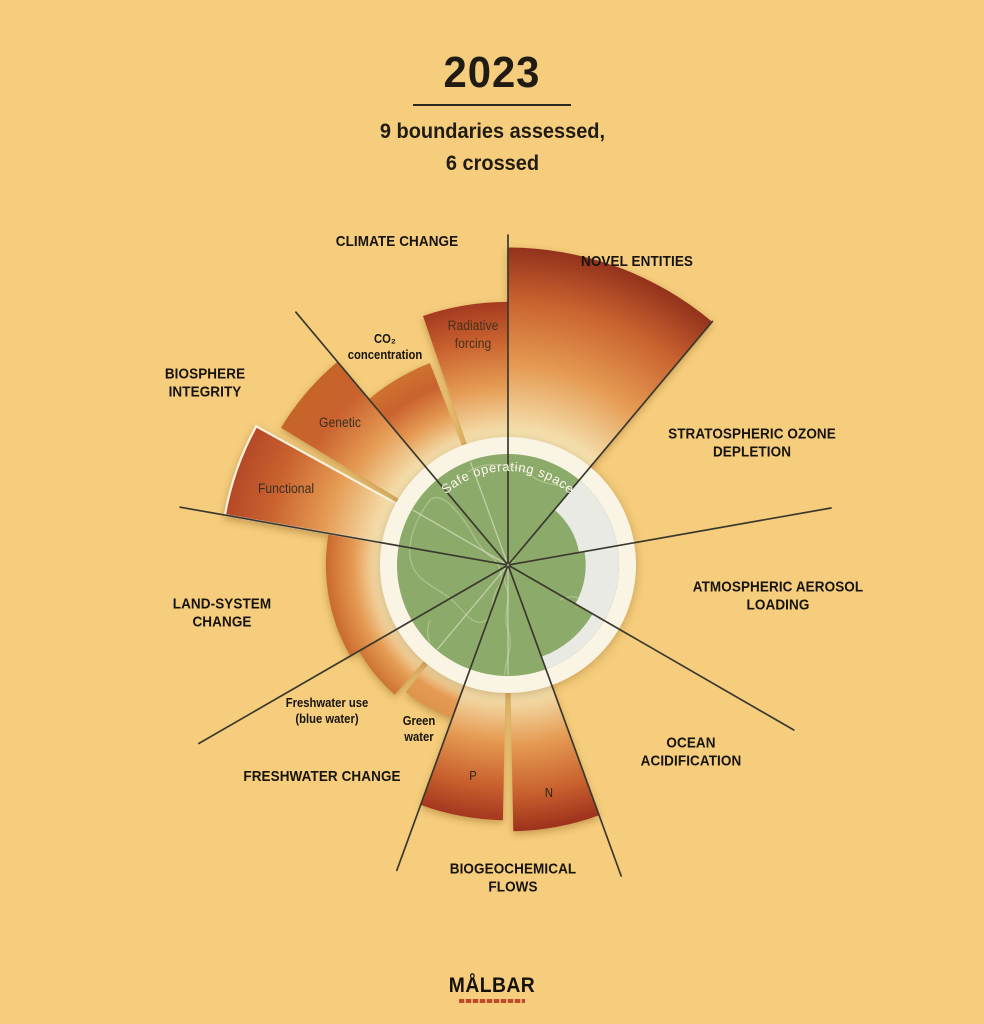 Image resolution: width=984 pixels, height=1024 pixels. I want to click on title-underline, so click(492, 105).